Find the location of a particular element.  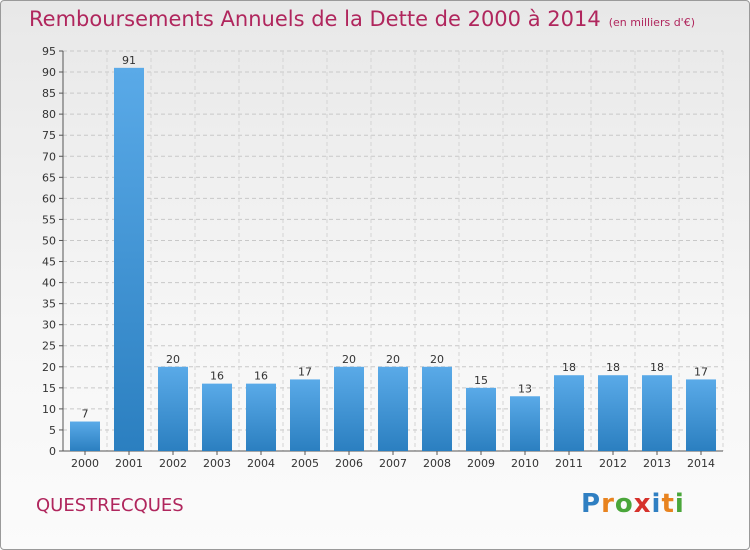

y-tick-label: 35 is located at coordinates (49, 304).